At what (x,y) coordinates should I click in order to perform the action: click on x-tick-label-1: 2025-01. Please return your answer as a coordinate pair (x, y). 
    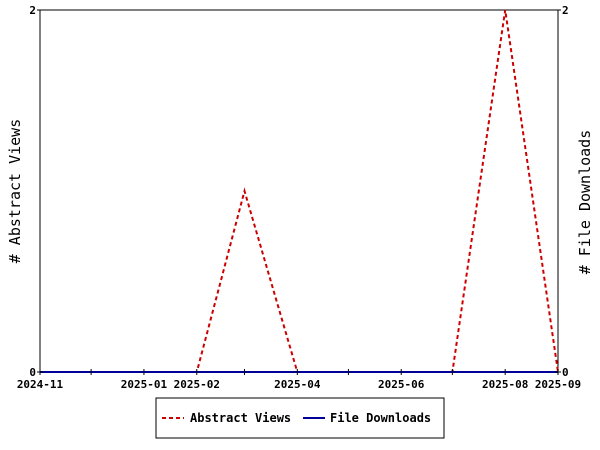
    Looking at the image, I should click on (144, 384).